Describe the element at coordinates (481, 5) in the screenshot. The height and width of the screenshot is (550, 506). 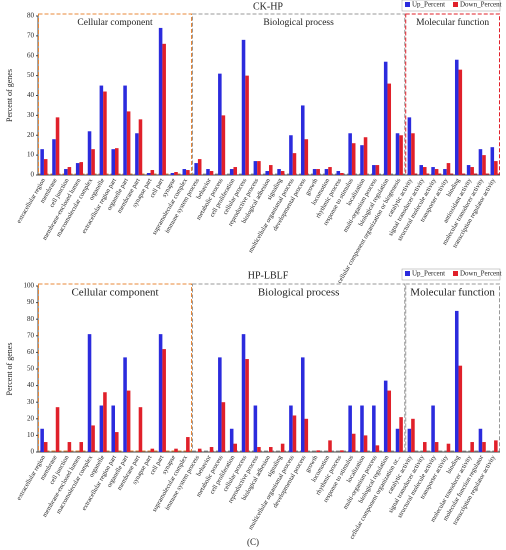
I see `legend-label: Down_Percent` at that location.